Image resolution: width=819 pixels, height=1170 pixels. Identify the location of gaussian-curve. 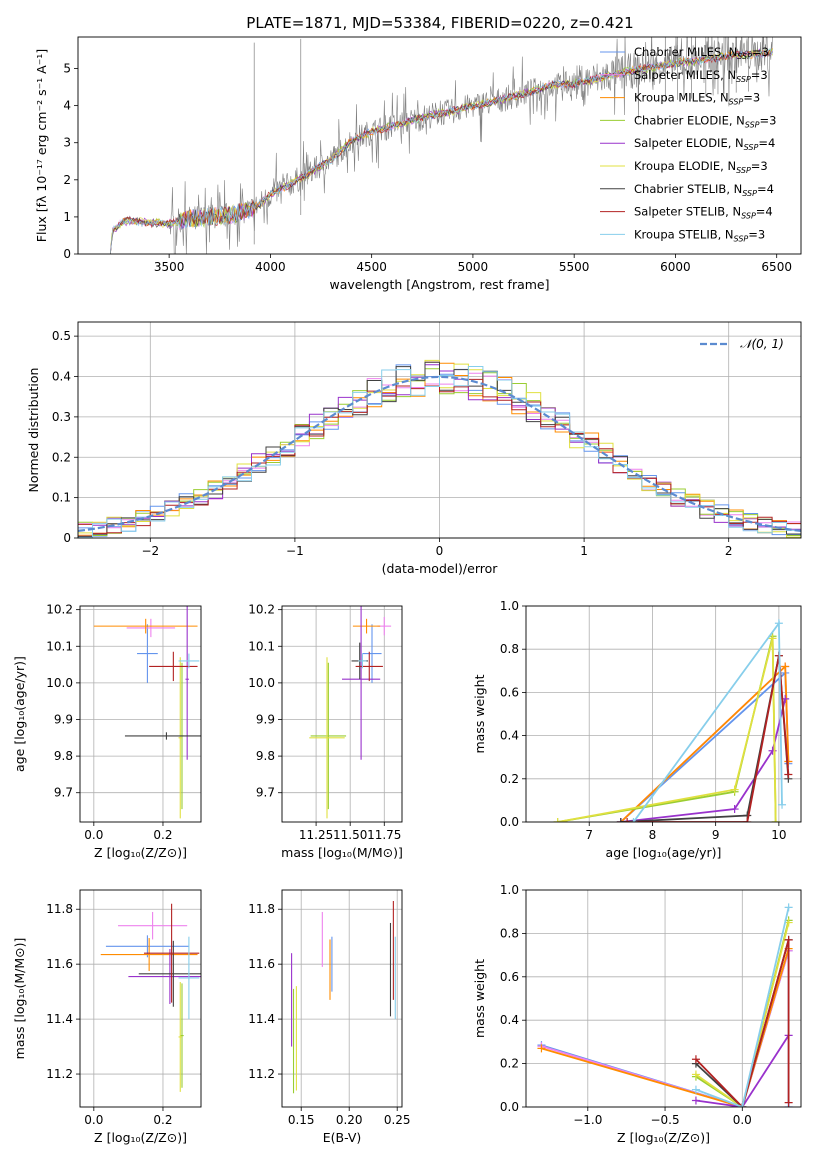
(439, 453).